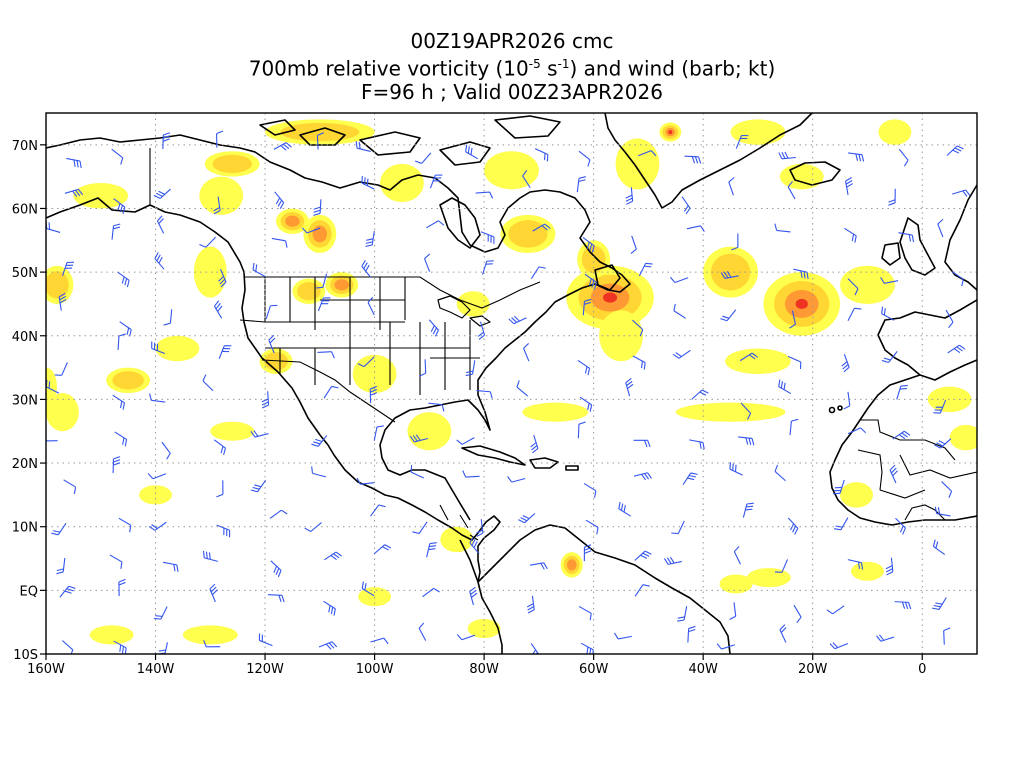 The image size is (1024, 768). I want to click on title-line-2-prefix: 700mb relative vorticity (10, so click(388, 68).